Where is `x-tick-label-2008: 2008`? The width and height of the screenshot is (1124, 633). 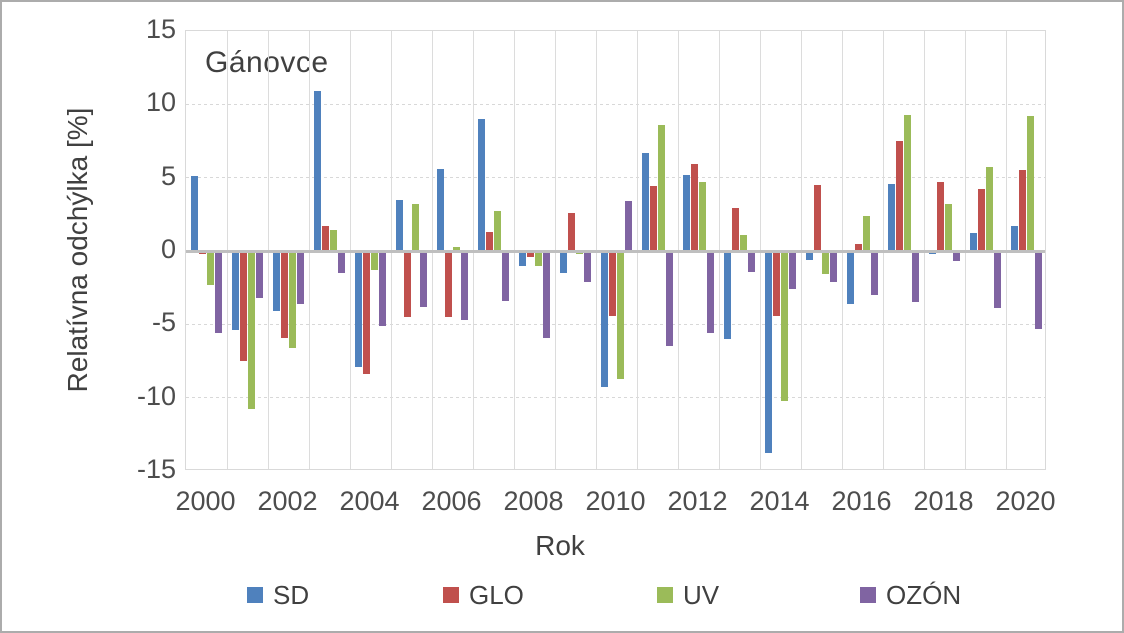 x-tick-label-2008: 2008 is located at coordinates (533, 501).